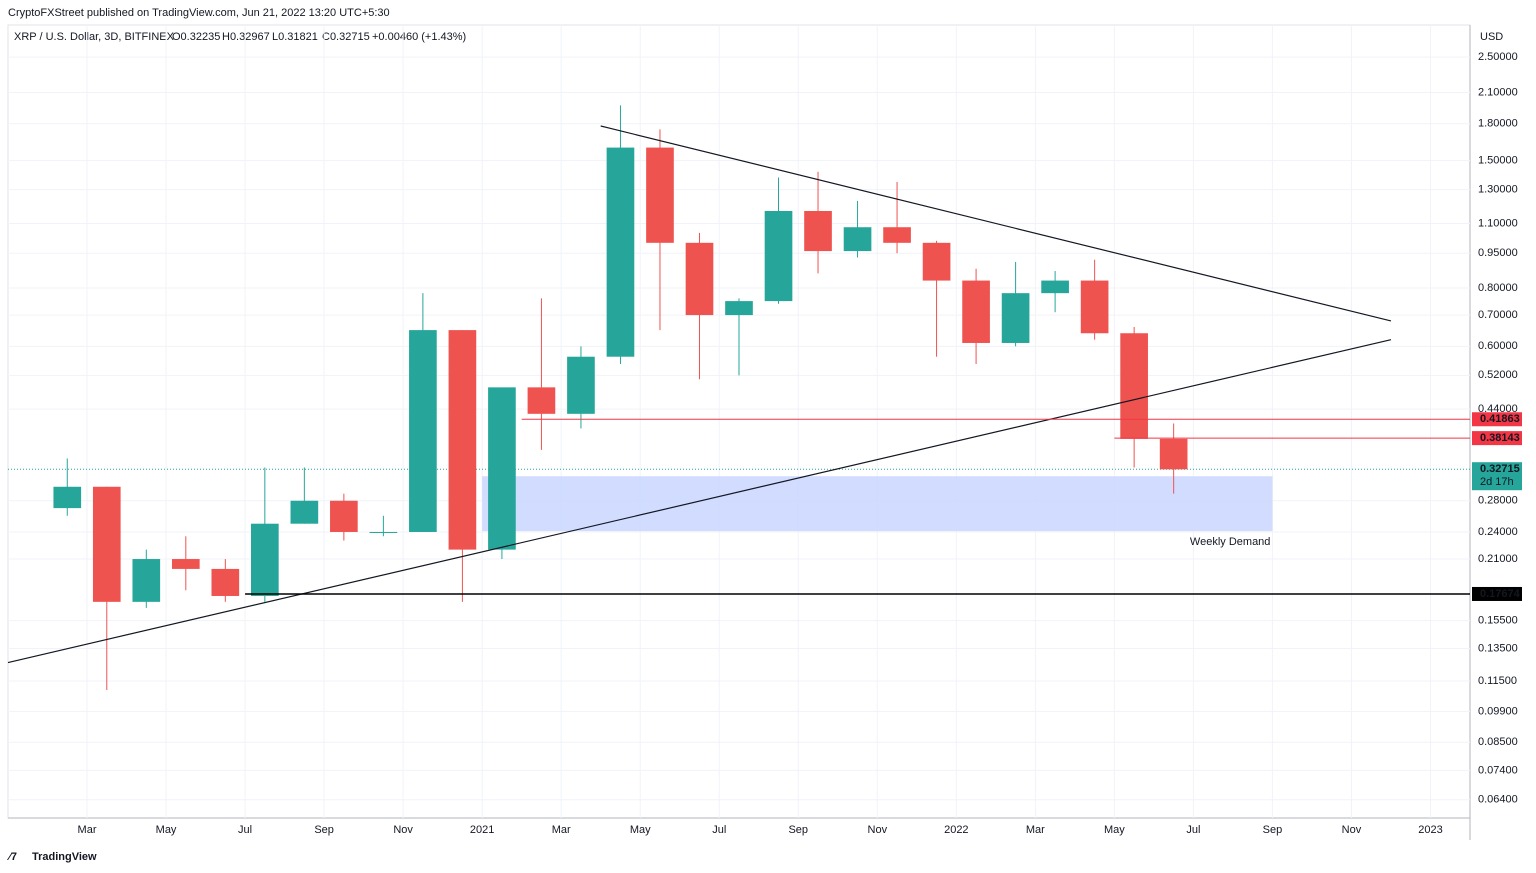 This screenshot has height=873, width=1536. What do you see at coordinates (1498, 711) in the screenshot?
I see `y-tick-label: 0.09900` at bounding box center [1498, 711].